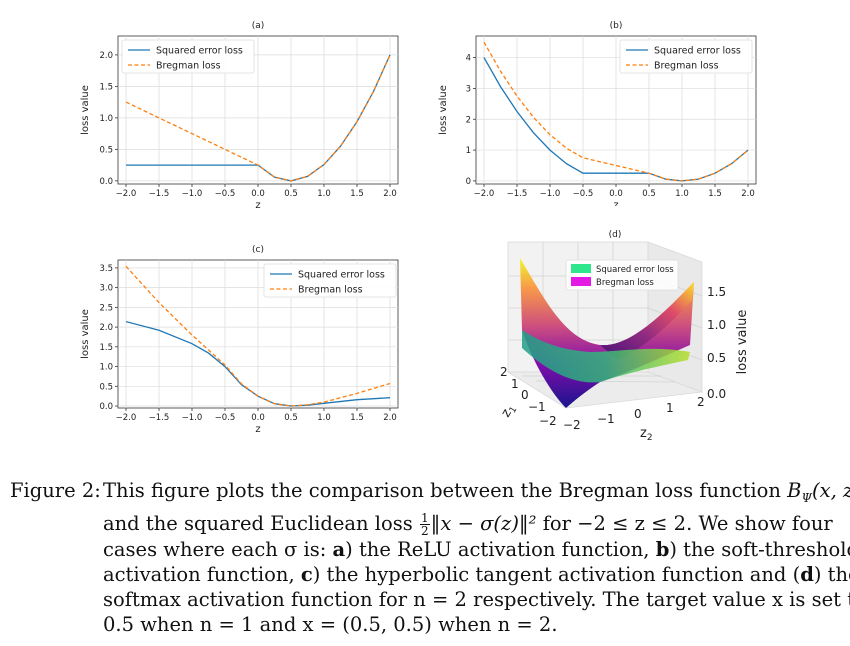 The height and width of the screenshot is (646, 850). I want to click on panel-d-z2-label: z2, so click(646, 434).